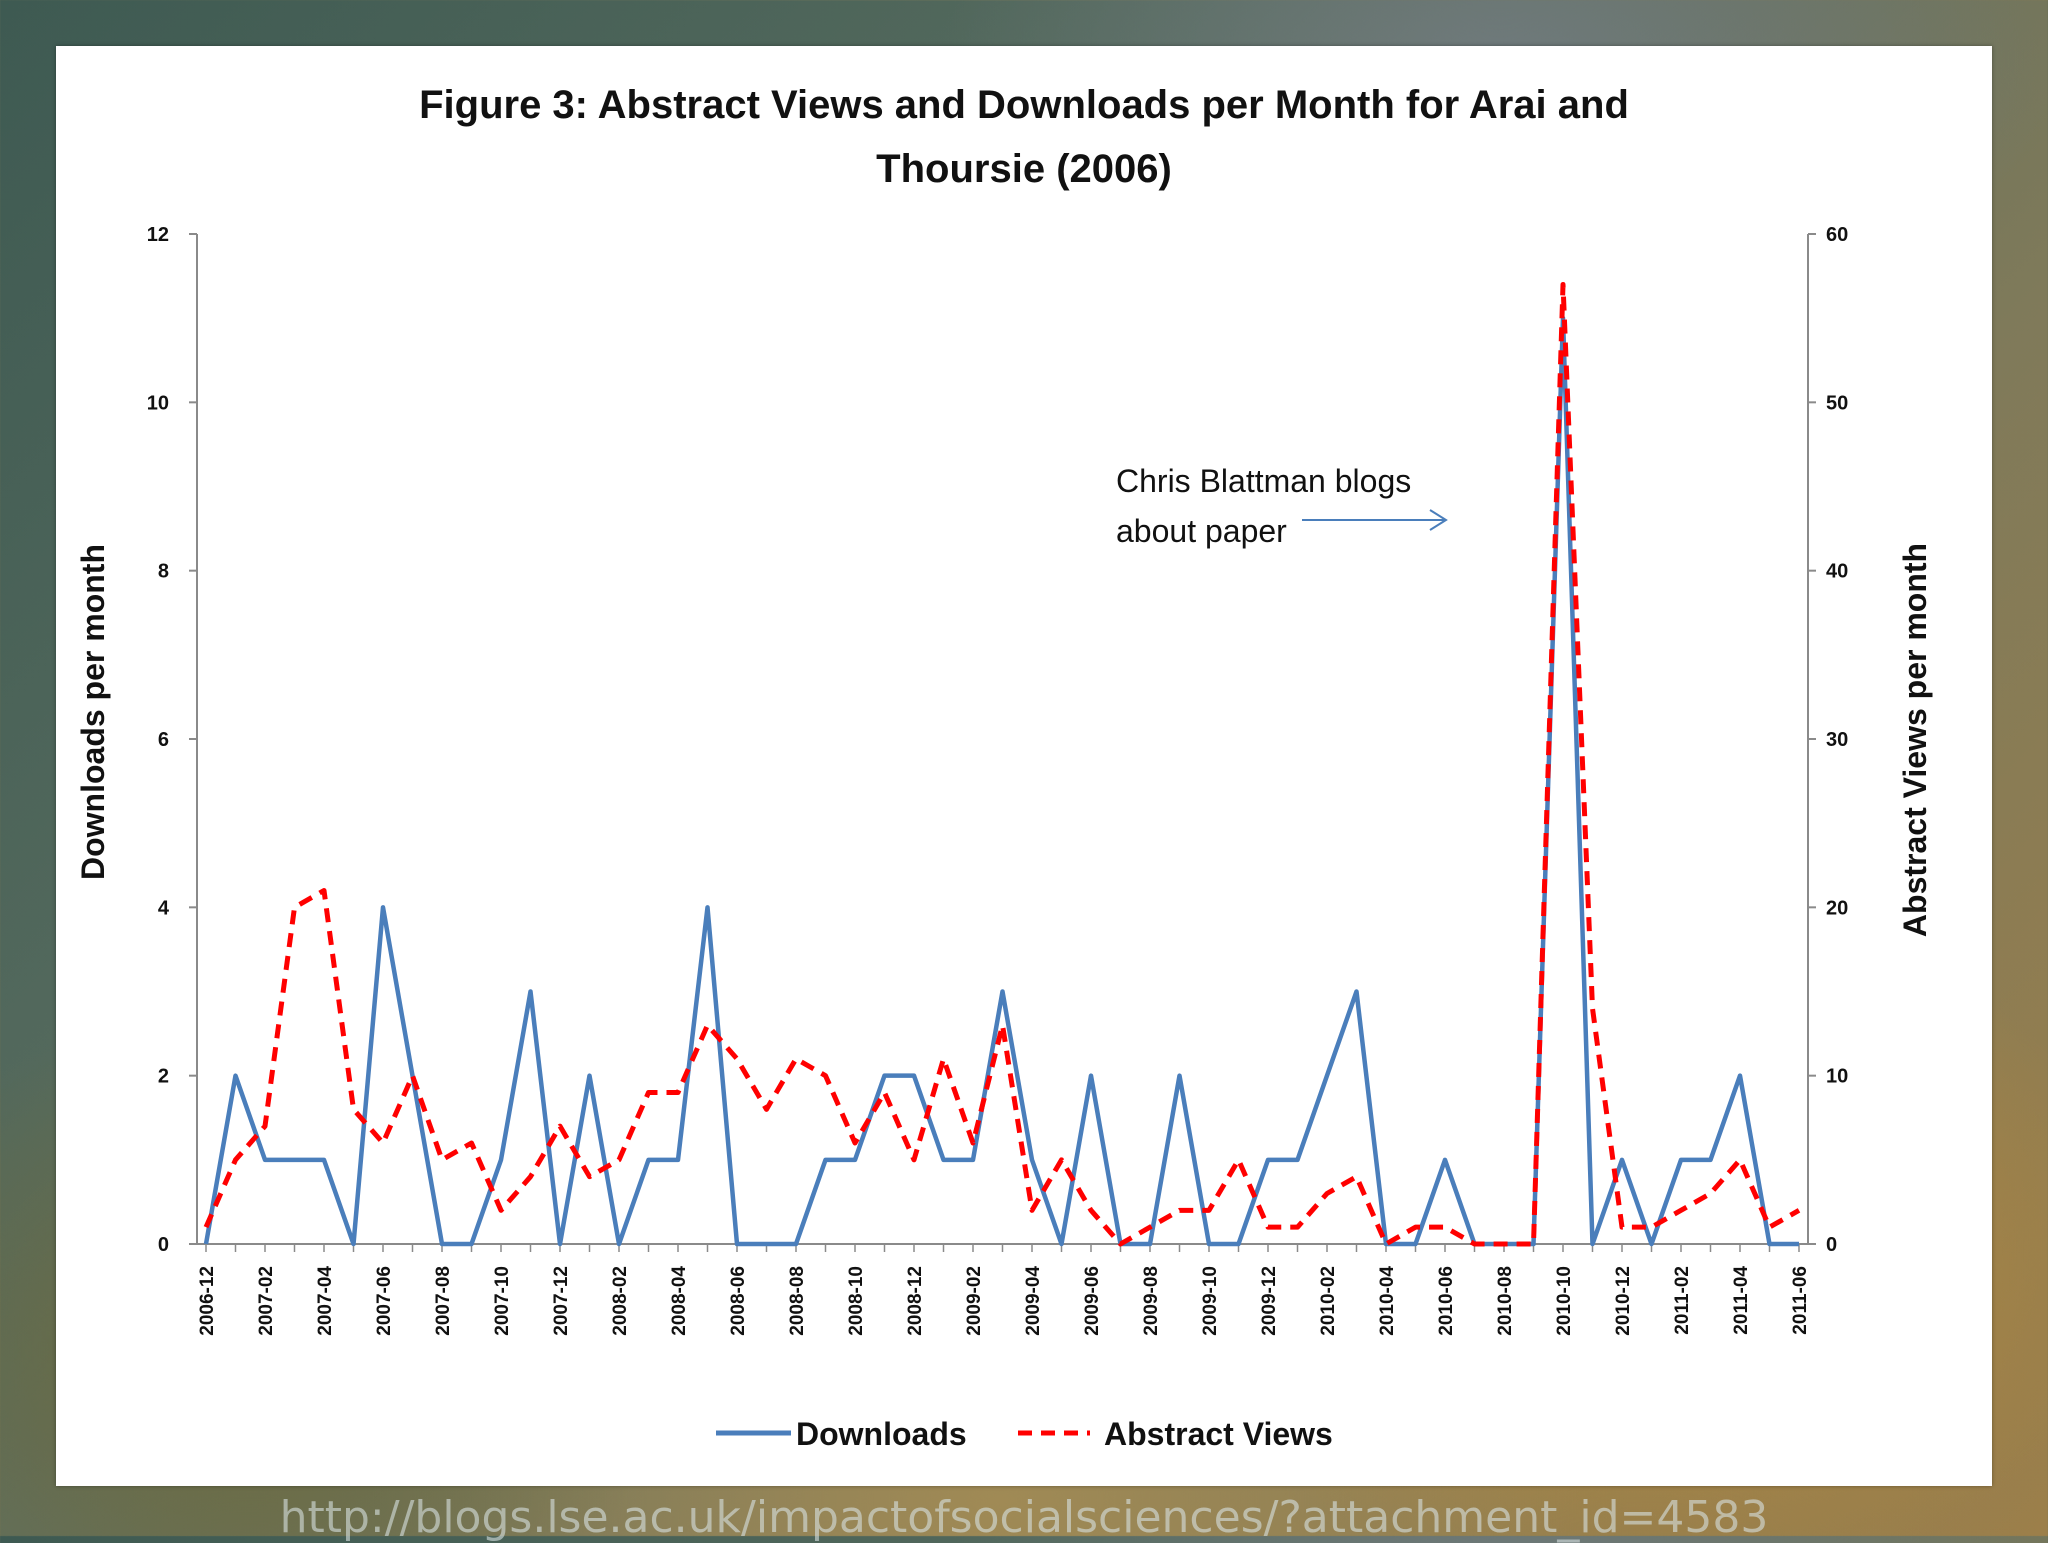 The width and height of the screenshot is (2048, 1543). I want to click on x-tick-label: 2007-02, so click(266, 1301).